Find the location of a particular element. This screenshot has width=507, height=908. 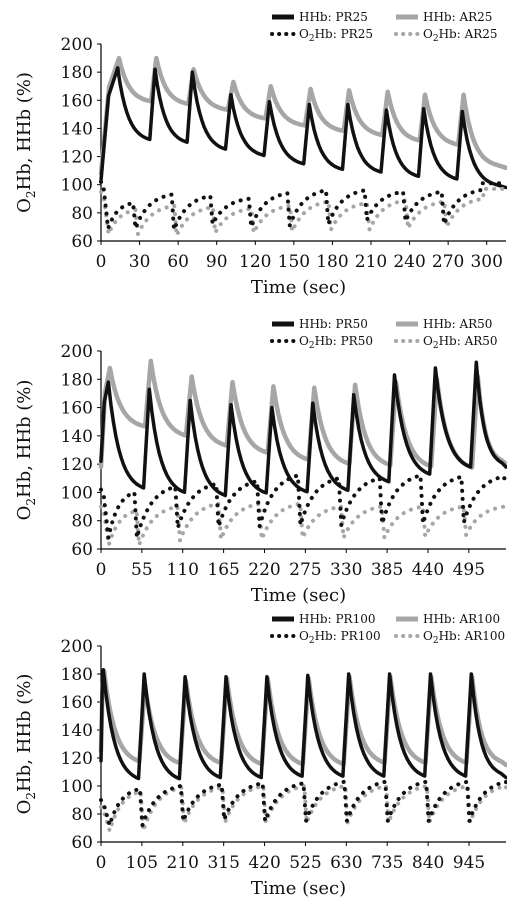

series-line-o2hb-ar25 is located at coordinates (303, 212).